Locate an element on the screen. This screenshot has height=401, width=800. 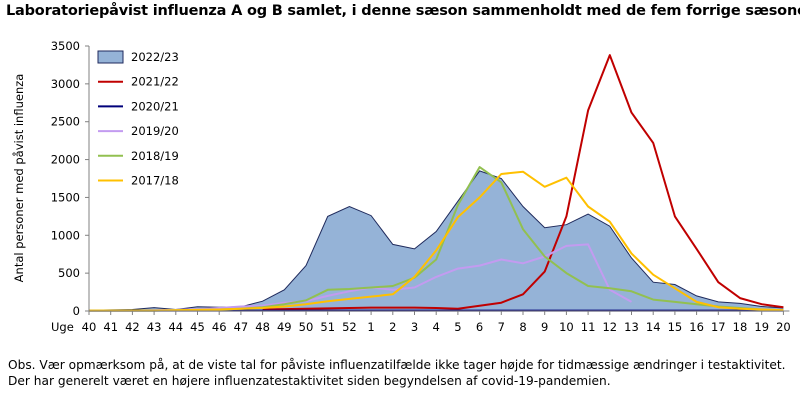
x-tick-label: 3 is located at coordinates (414, 327).